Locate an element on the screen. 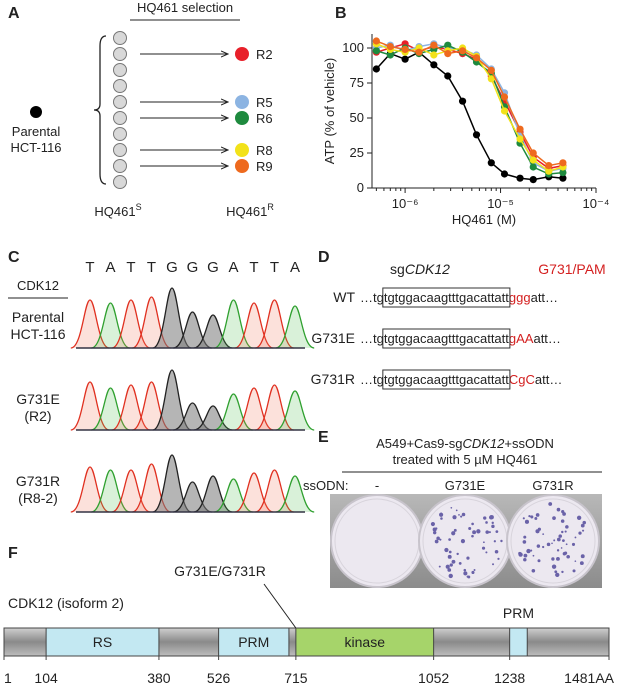 This screenshot has width=617, height=693. label: G731E is located at coordinates (465, 485).